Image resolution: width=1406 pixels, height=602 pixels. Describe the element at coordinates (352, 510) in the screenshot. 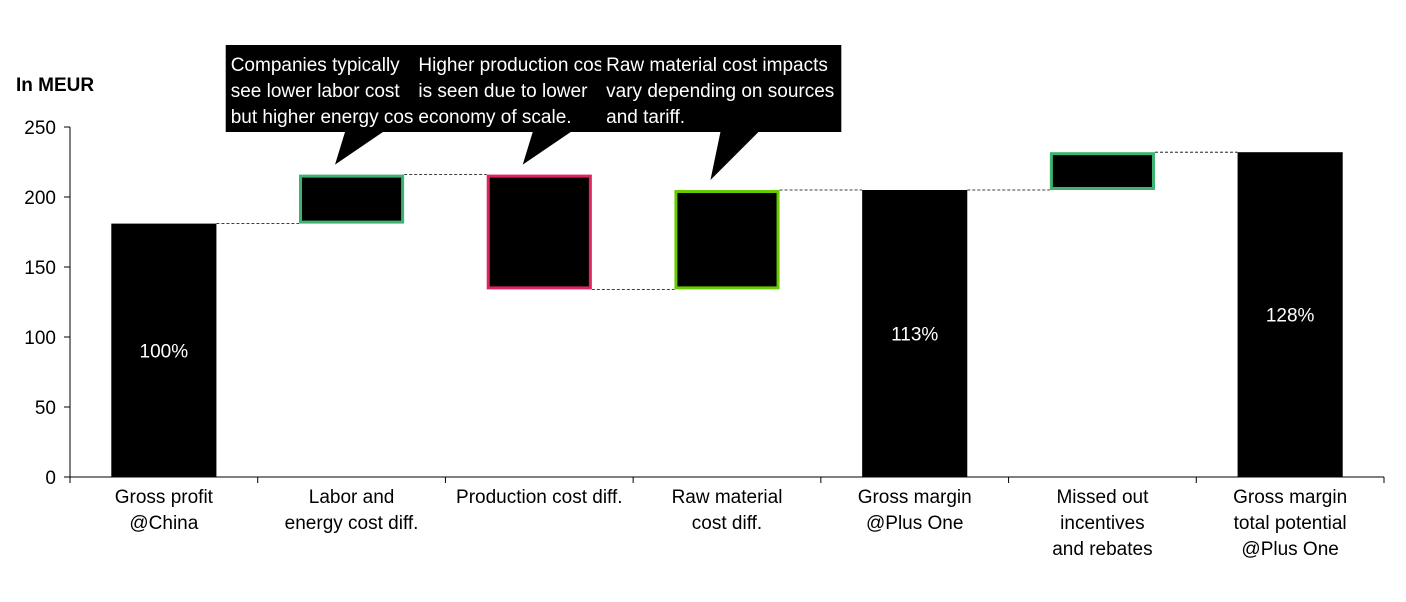

I see `category-label: Labor and energy cost diff.` at that location.